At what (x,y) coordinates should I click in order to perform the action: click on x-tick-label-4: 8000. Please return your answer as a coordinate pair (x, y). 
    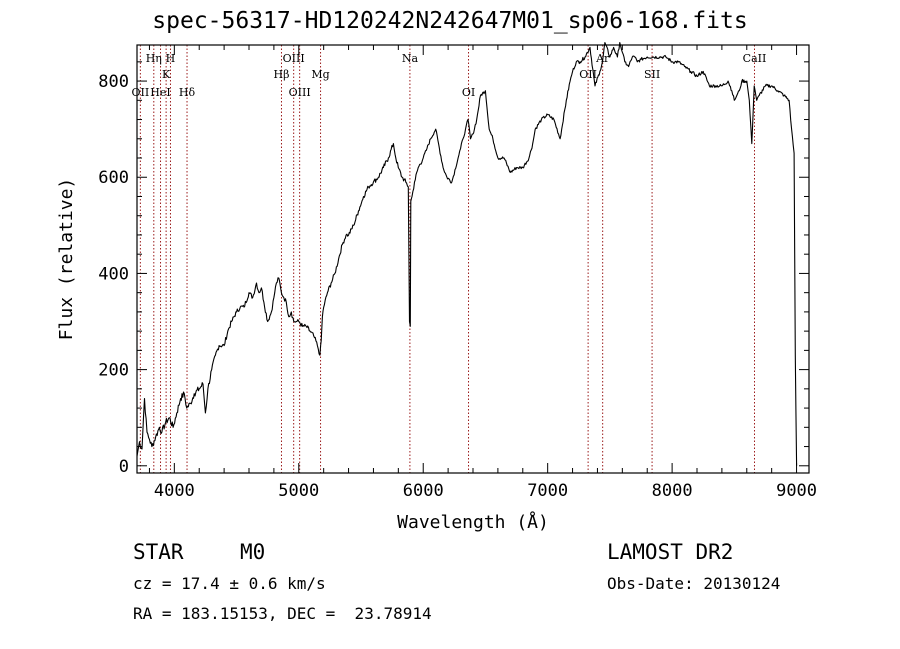
    Looking at the image, I should click on (672, 491).